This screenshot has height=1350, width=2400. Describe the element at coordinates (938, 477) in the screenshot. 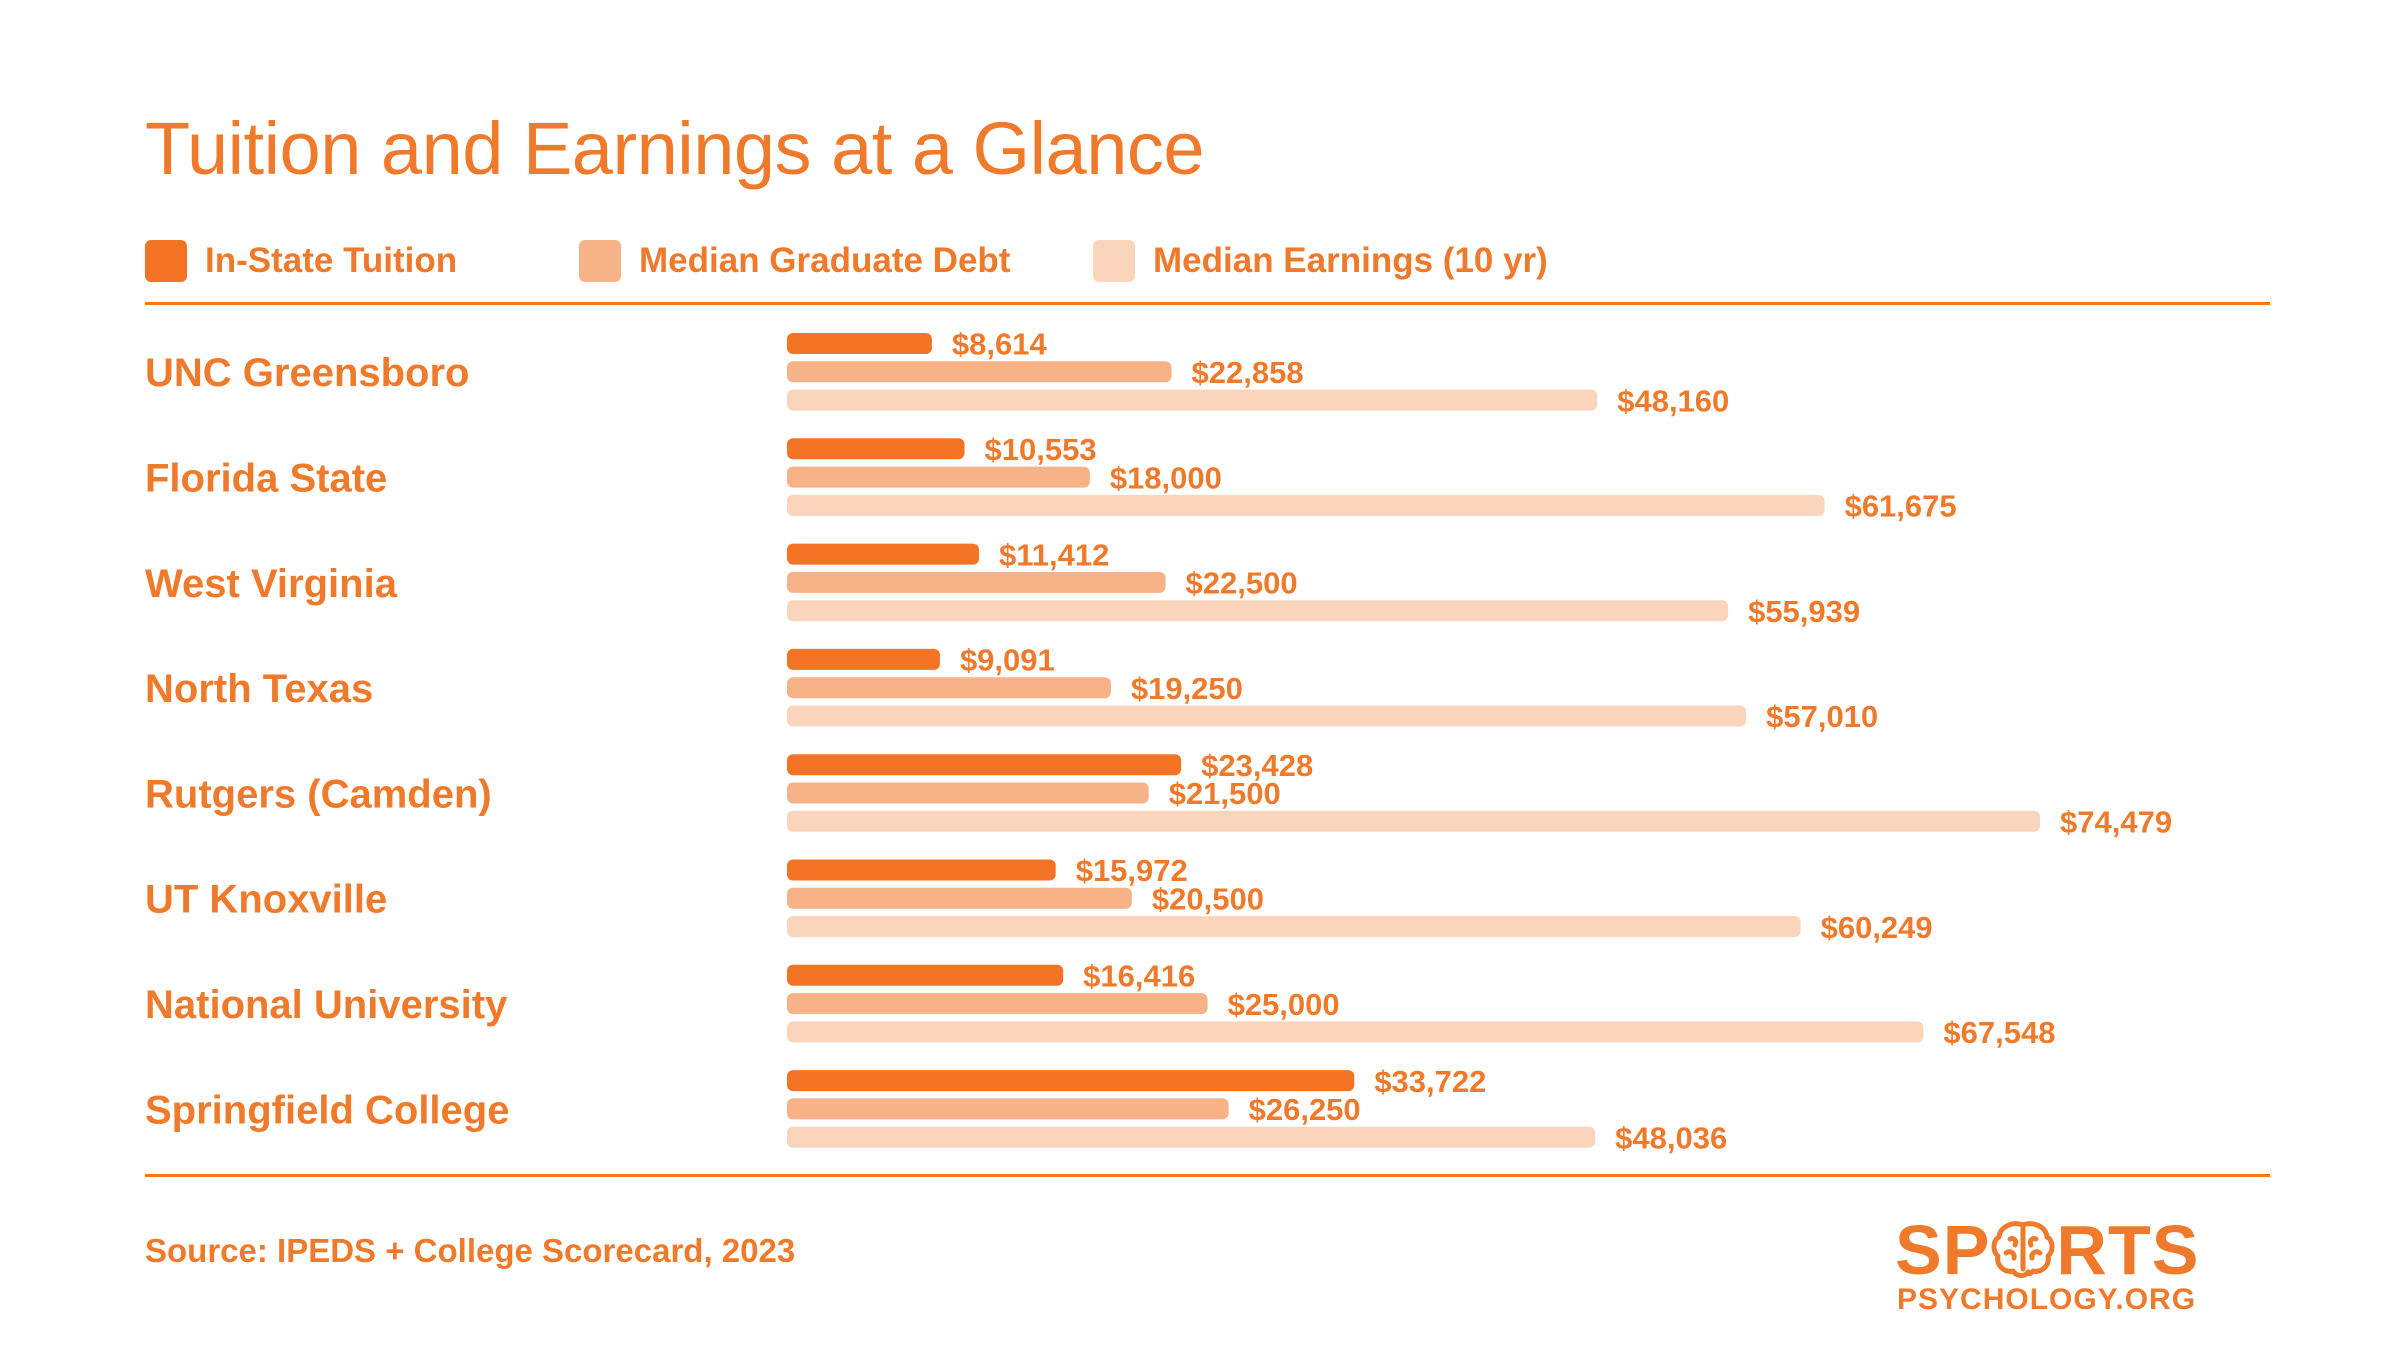

I see `bar-median-graduate-debt-florida-state` at that location.